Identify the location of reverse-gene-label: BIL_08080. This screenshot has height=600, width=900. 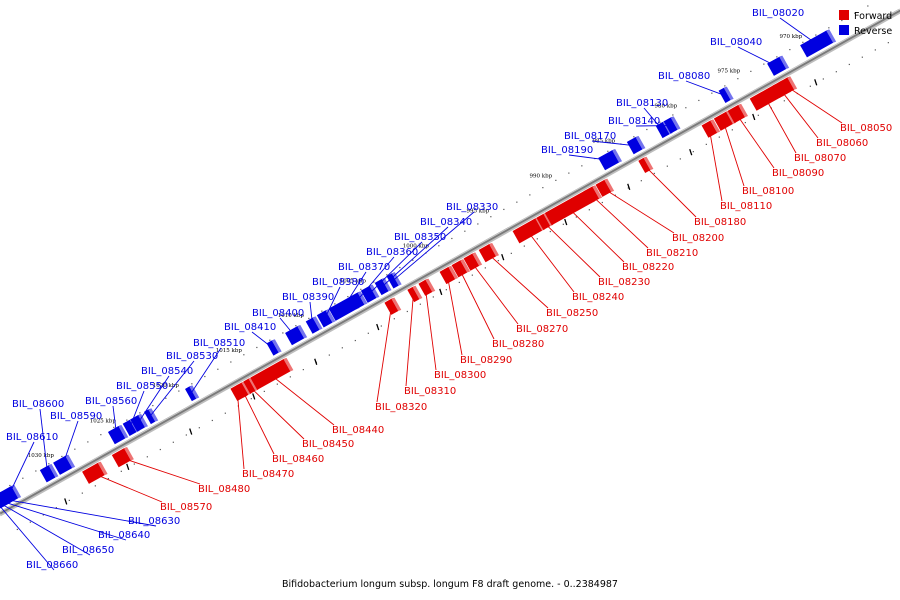
(684, 76).